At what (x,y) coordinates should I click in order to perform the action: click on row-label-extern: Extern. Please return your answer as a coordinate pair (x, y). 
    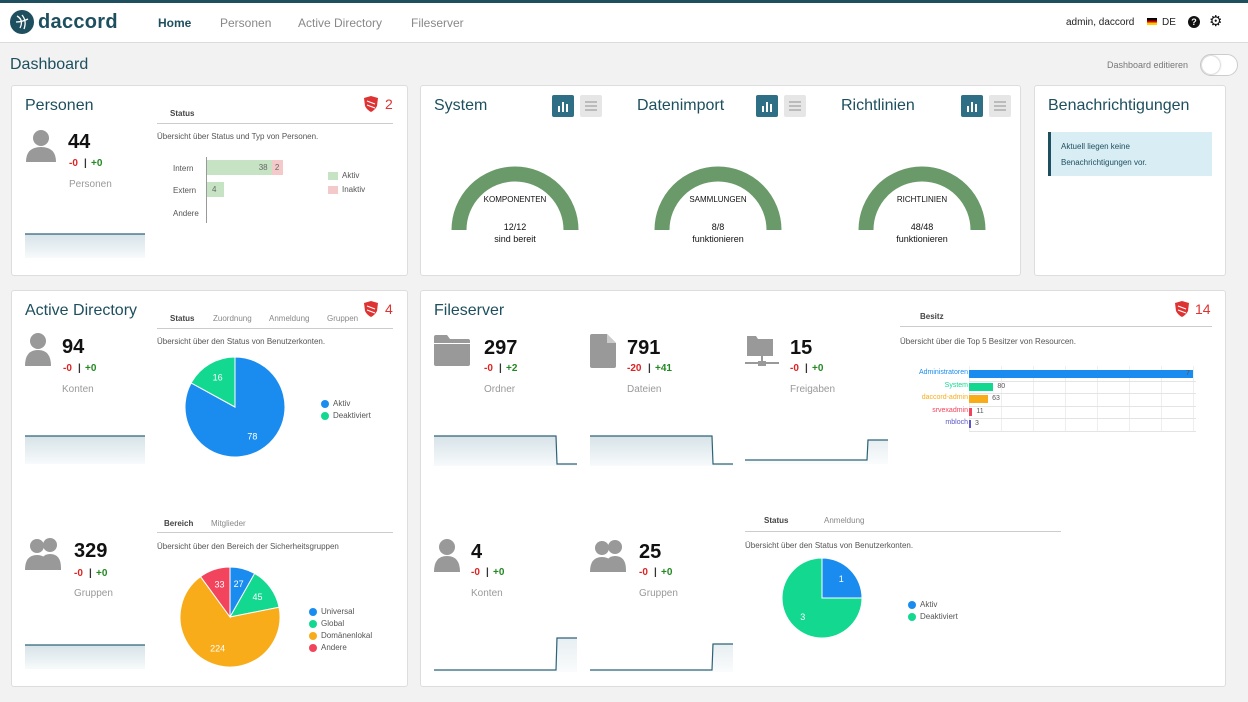
    Looking at the image, I should click on (185, 190).